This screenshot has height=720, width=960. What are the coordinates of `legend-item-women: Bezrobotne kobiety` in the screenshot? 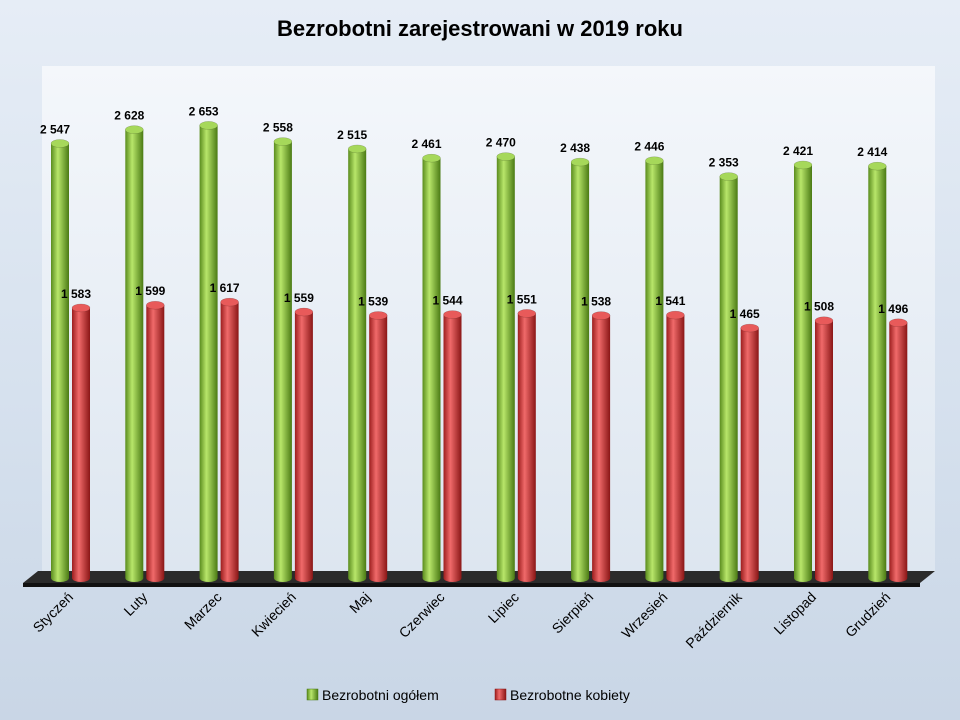 It's located at (562, 695).